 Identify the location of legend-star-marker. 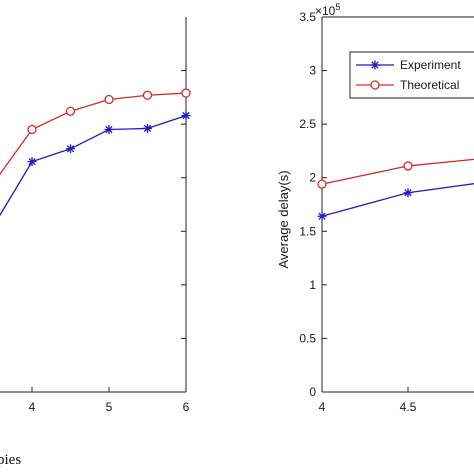
(375, 65).